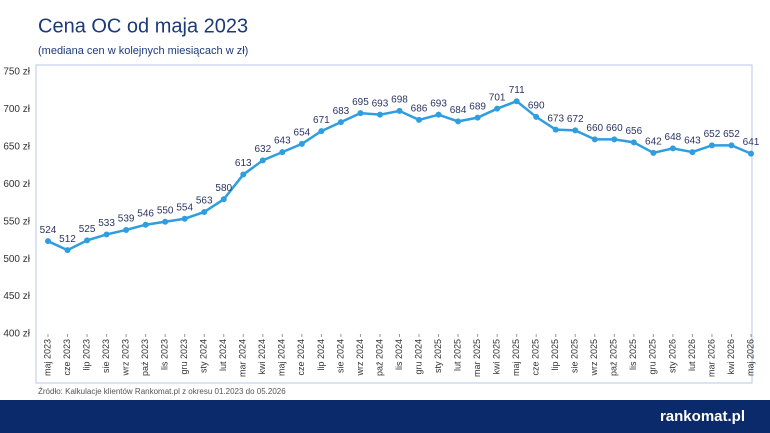 Image resolution: width=770 pixels, height=433 pixels. What do you see at coordinates (711, 358) in the screenshot?
I see `x-tick-label: mar 2026` at bounding box center [711, 358].